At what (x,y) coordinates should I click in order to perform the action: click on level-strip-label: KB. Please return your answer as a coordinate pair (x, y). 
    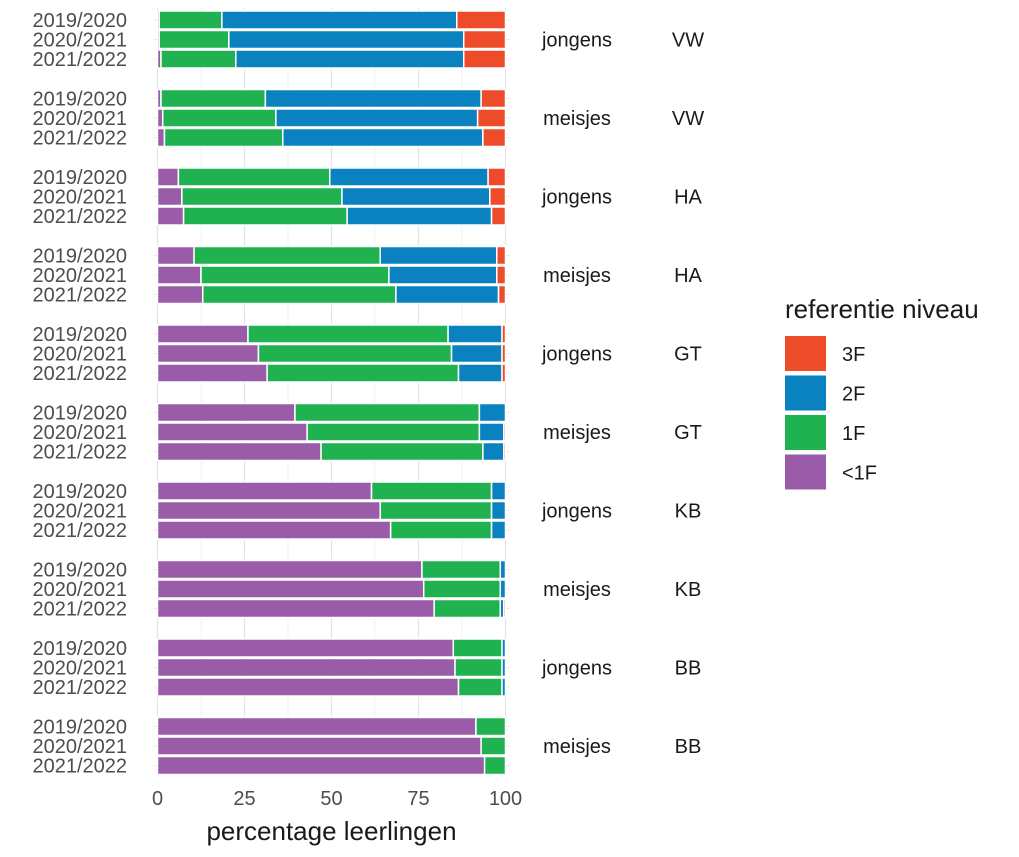
    Looking at the image, I should click on (688, 590).